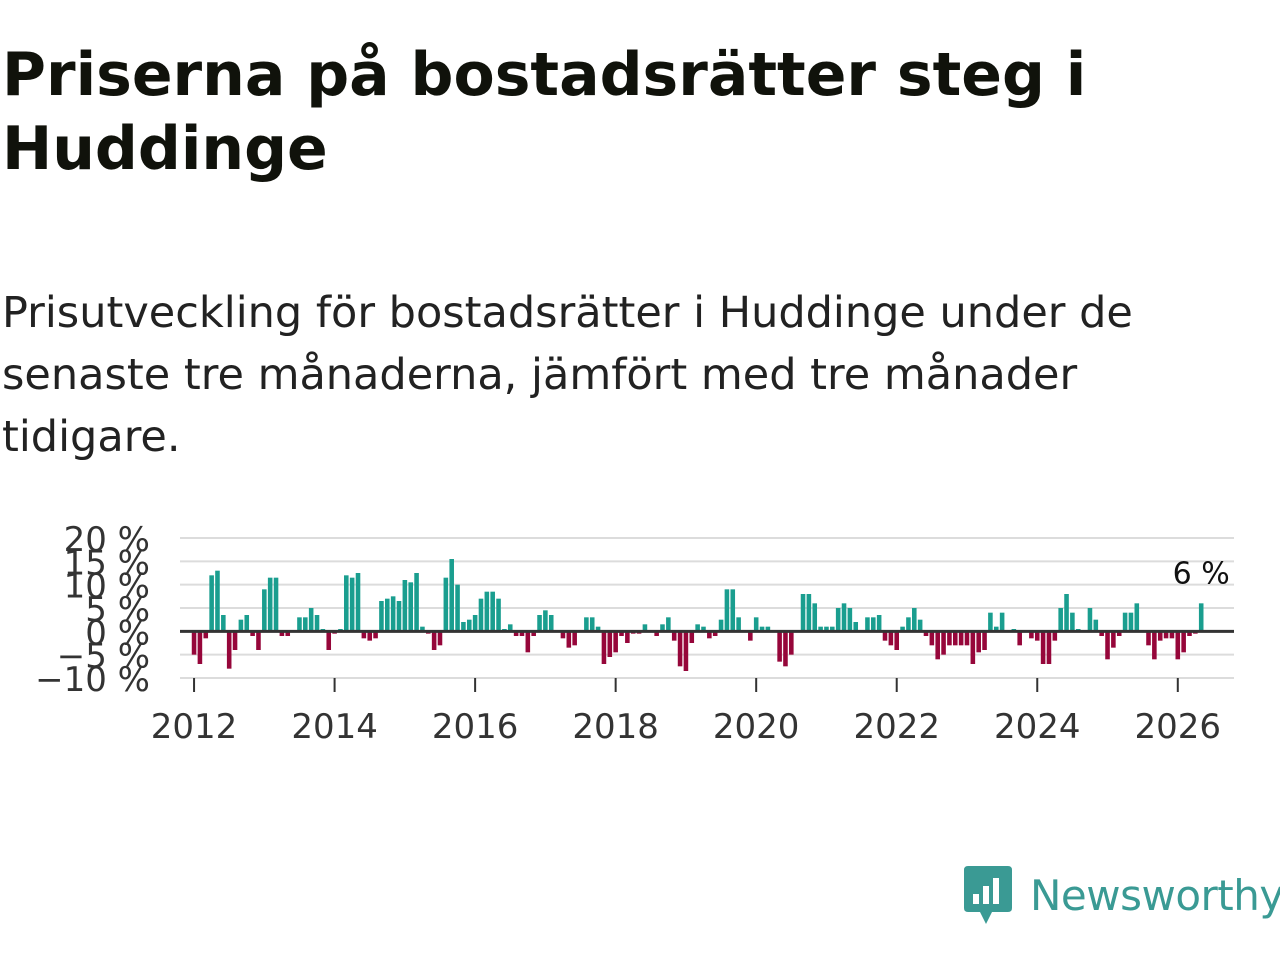 The width and height of the screenshot is (1280, 960). What do you see at coordinates (103, 657) in the screenshot?
I see `y-tick-label: −5 %` at bounding box center [103, 657].